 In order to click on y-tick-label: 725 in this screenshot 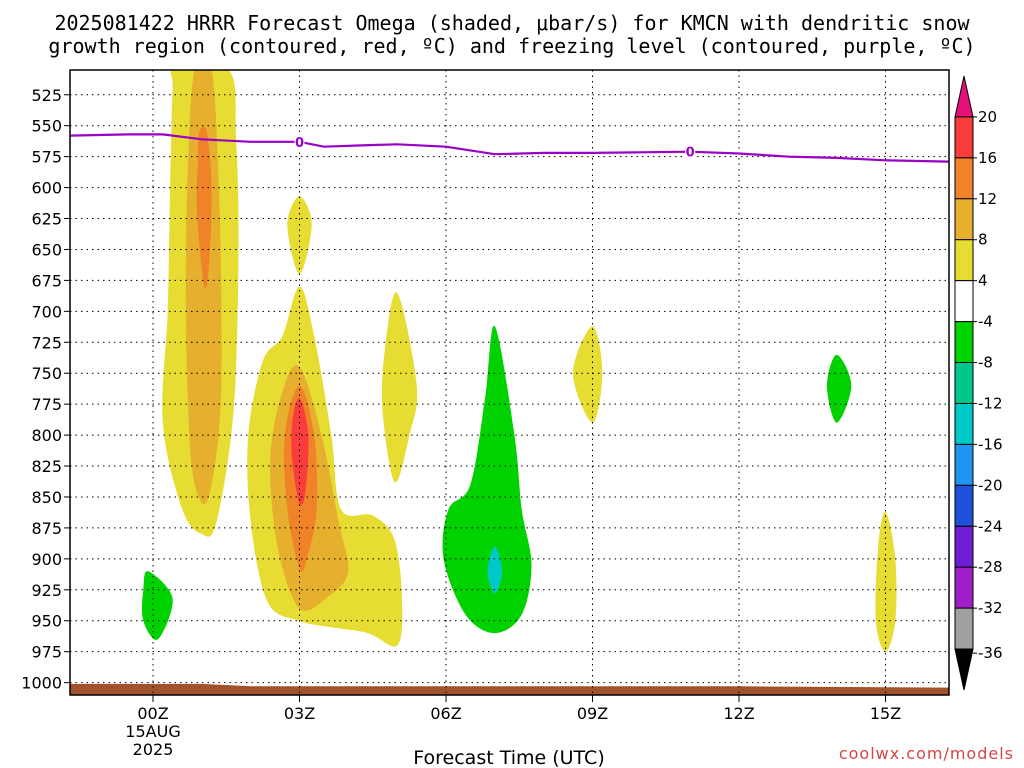, I will do `click(46, 342)`.